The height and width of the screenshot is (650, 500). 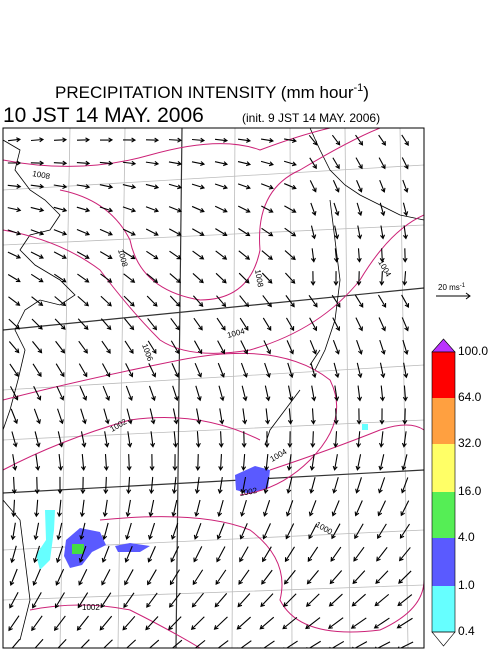 What do you see at coordinates (212, 92) in the screenshot?
I see `title: PRECIPITATION INTENSITY (mm hour-1)` at bounding box center [212, 92].